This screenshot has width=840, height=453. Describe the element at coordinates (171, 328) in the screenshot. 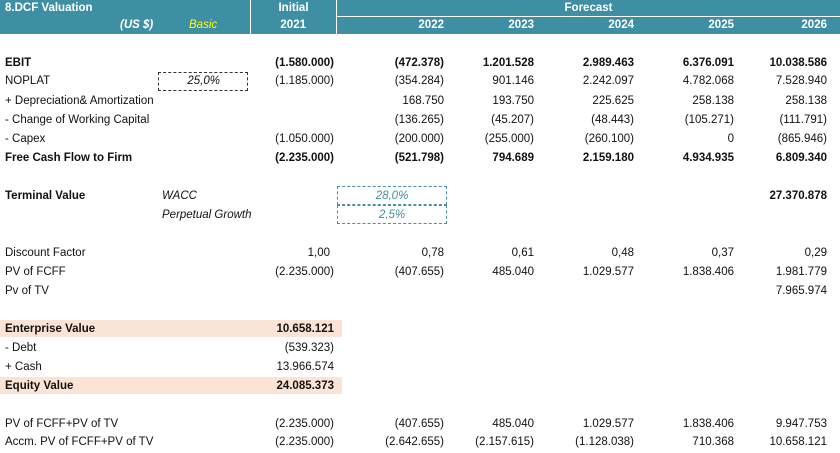

I see `enterprise-value-band` at that location.